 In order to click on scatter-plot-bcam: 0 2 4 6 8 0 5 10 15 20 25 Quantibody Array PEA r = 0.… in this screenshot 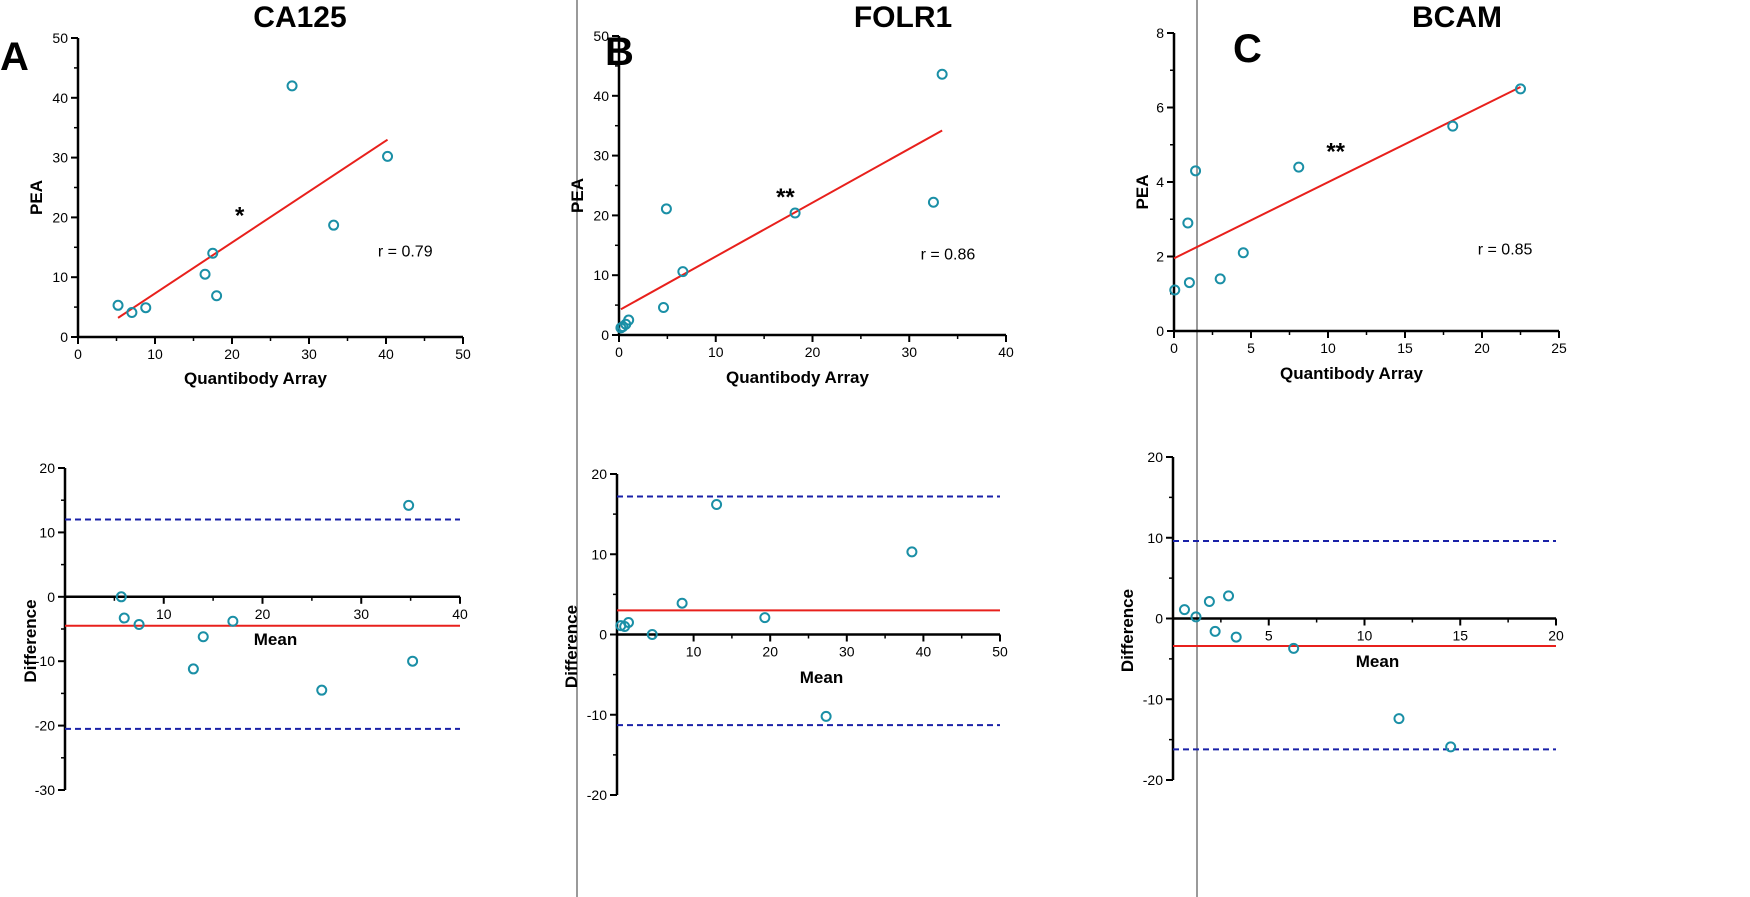, I will do `click(1350, 204)`.